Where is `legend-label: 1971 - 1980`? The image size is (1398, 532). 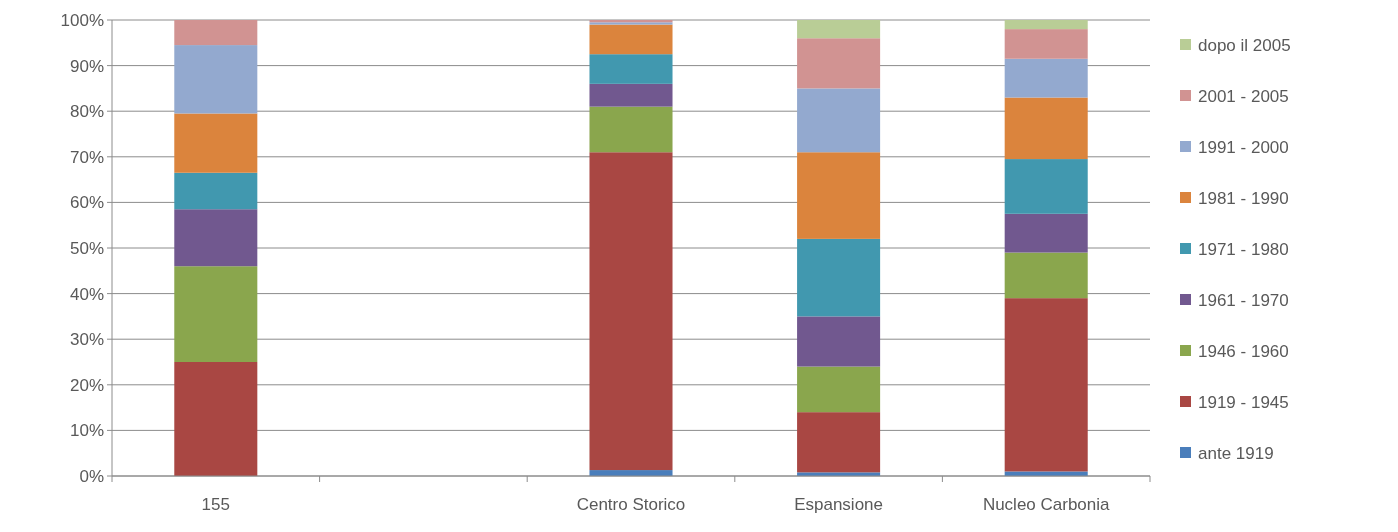
legend-label: 1971 - 1980 is located at coordinates (1243, 249).